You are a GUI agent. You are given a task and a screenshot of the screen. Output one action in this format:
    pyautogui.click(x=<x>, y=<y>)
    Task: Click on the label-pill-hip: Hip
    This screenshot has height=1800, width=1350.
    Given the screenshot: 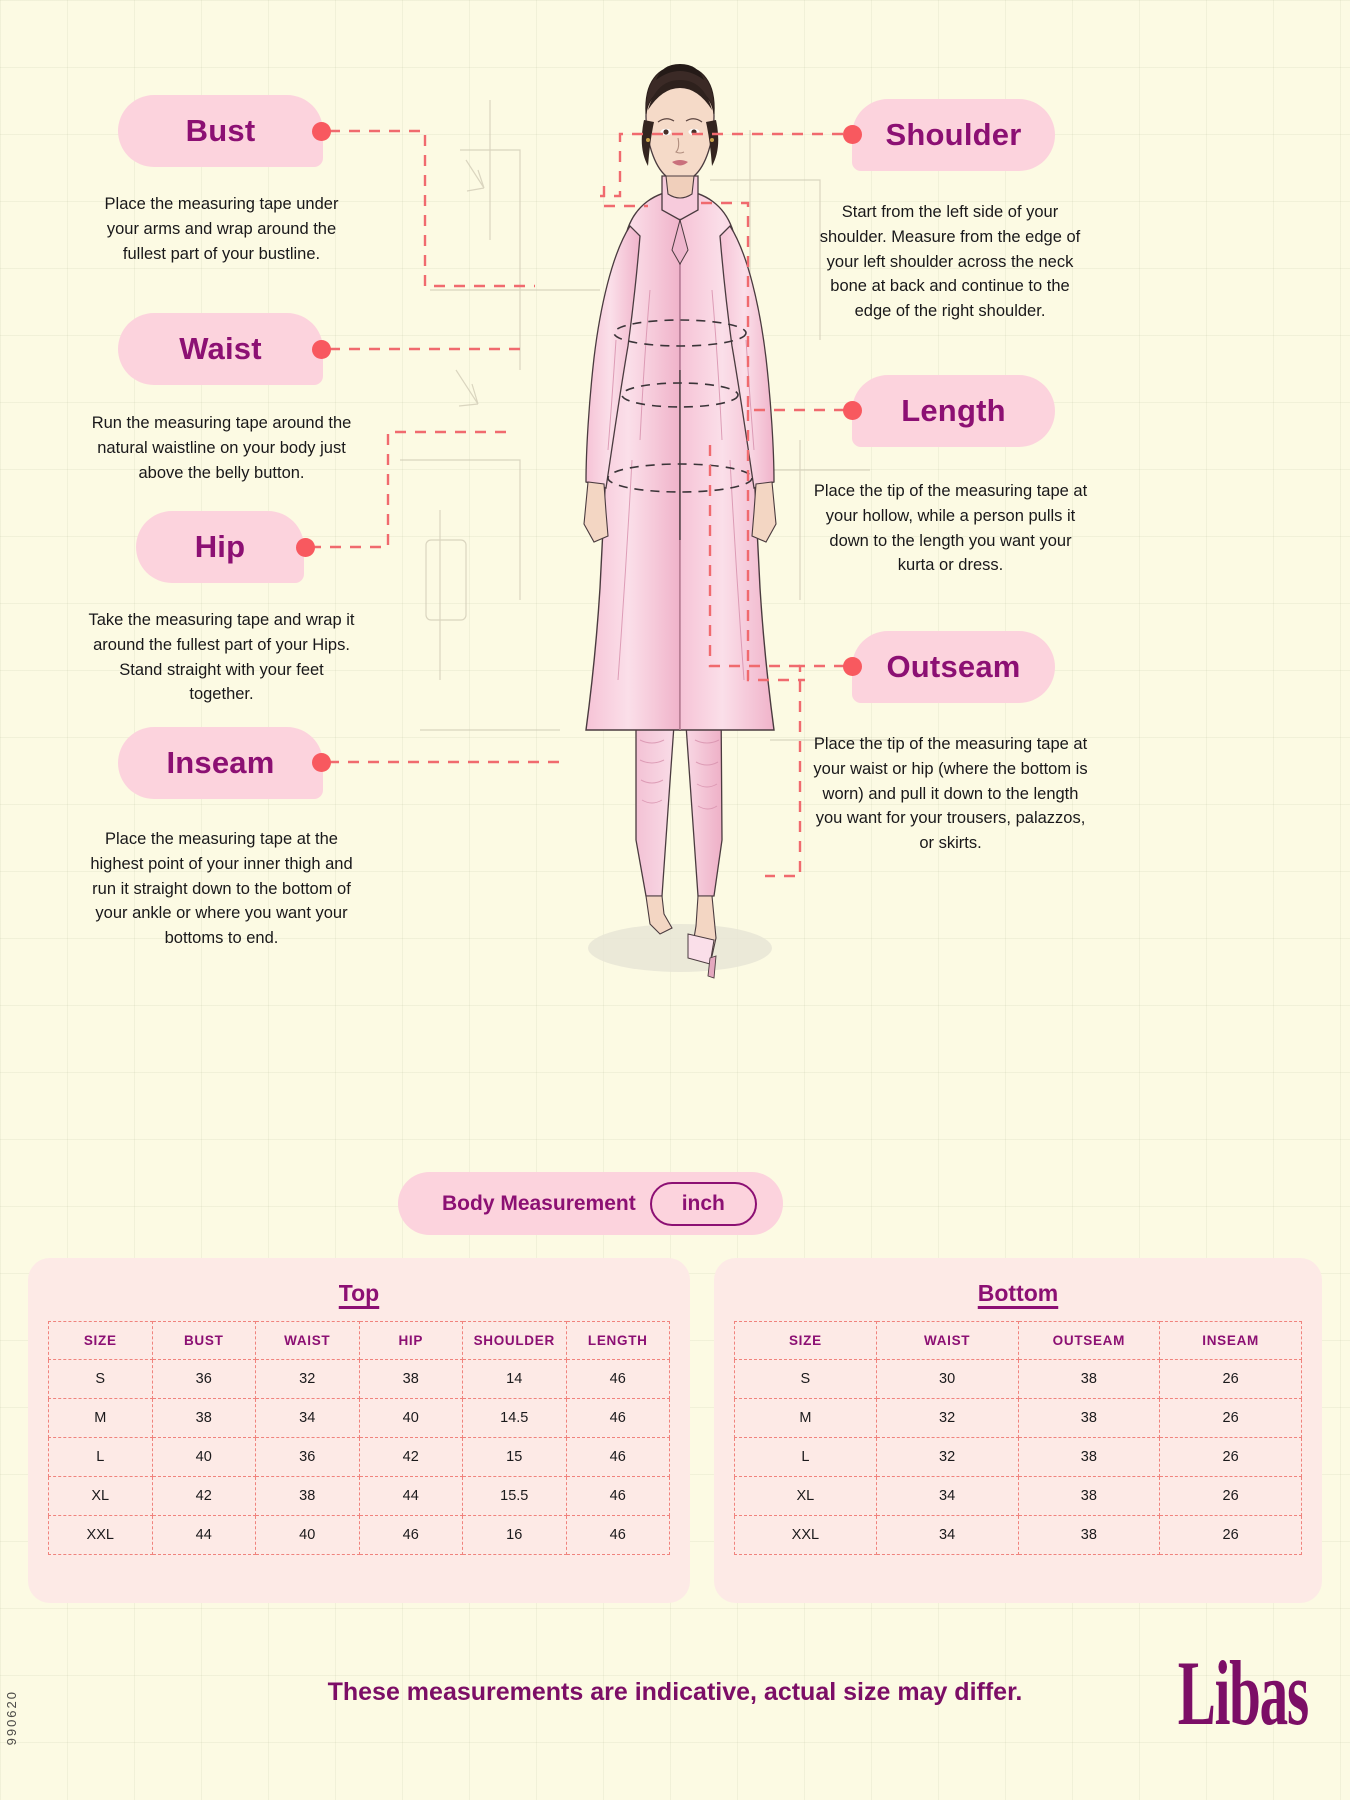 What is the action you would take?
    pyautogui.click(x=220, y=547)
    